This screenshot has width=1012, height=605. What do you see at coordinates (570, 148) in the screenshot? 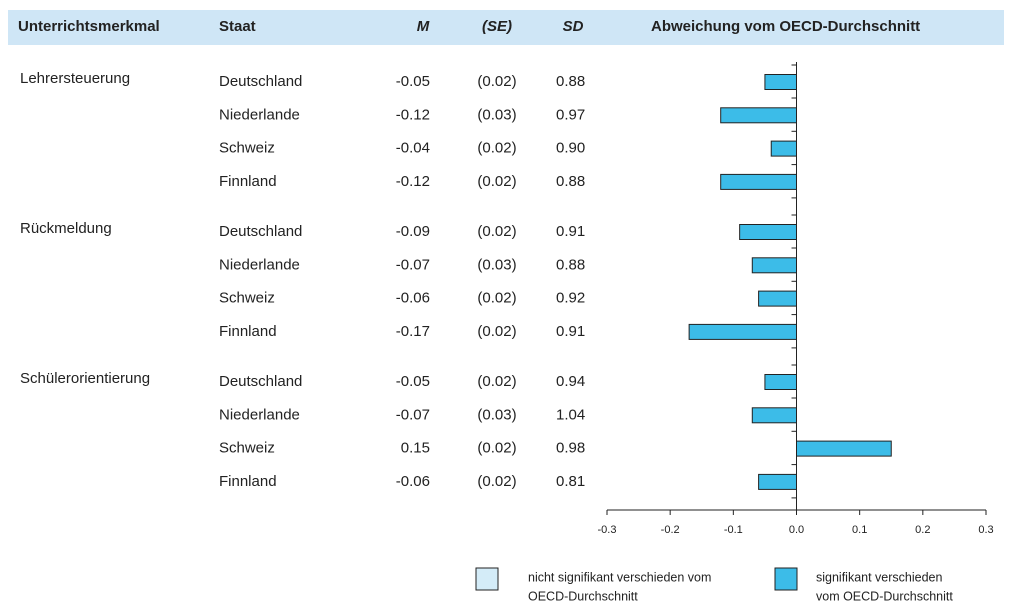
I see `sd: 0.90` at bounding box center [570, 148].